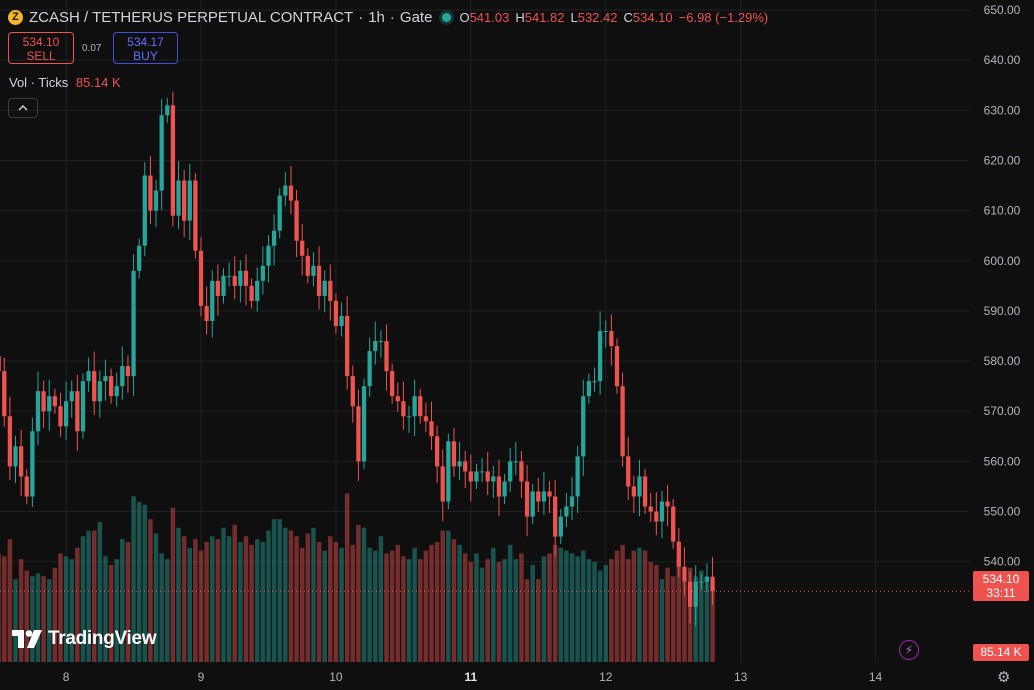 The width and height of the screenshot is (1034, 690). What do you see at coordinates (909, 650) in the screenshot?
I see `lightning-icon: ⚡` at bounding box center [909, 650].